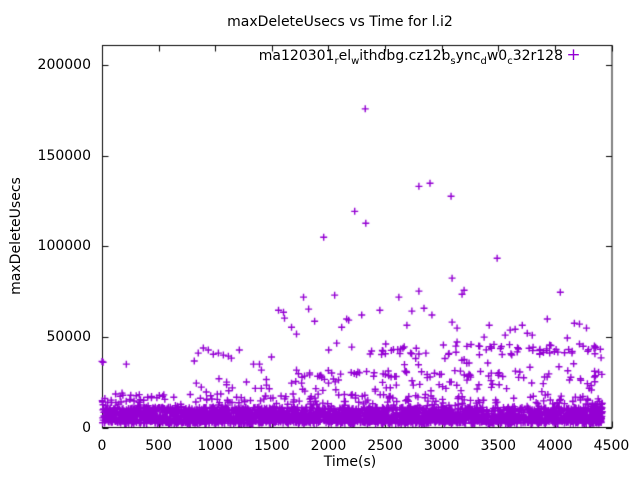  What do you see at coordinates (385, 446) in the screenshot?
I see `x-tick-label: 2500` at bounding box center [385, 446].